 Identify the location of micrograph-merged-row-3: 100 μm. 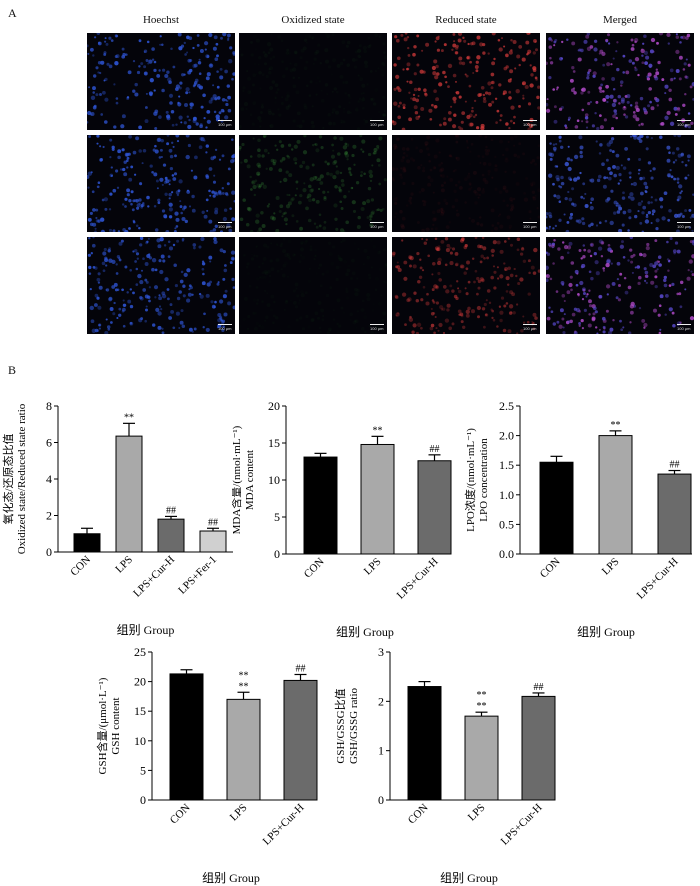
(620, 285).